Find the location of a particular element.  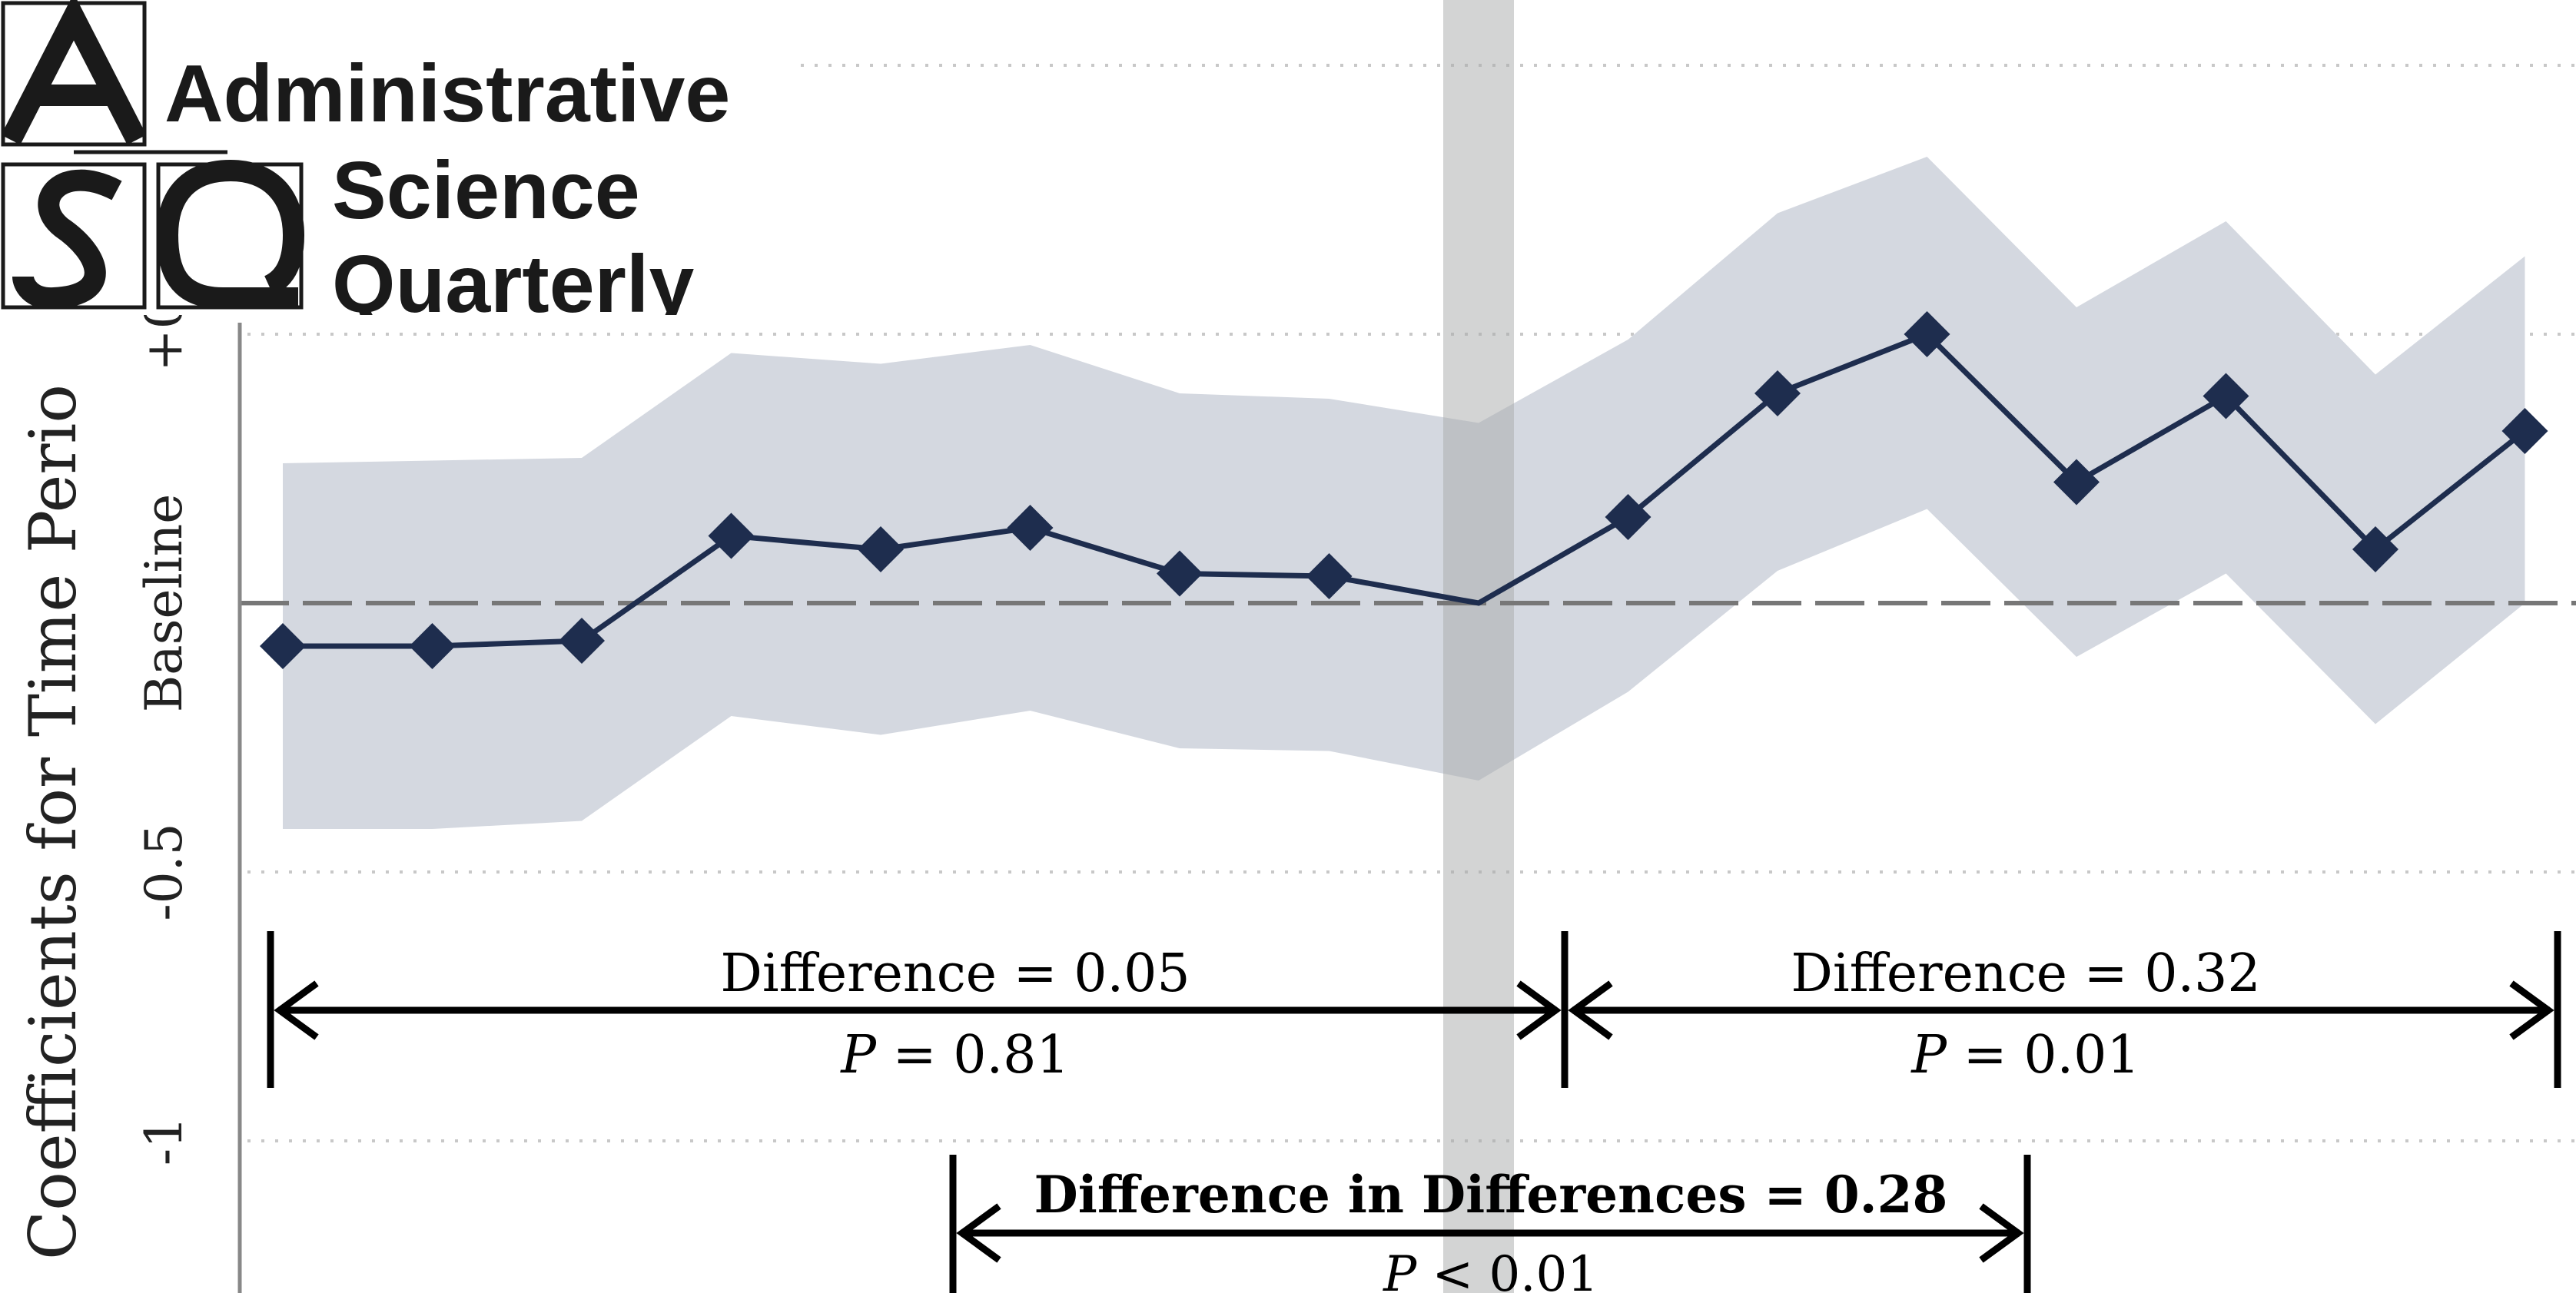

y-tick-label: Baseline is located at coordinates (164, 603).